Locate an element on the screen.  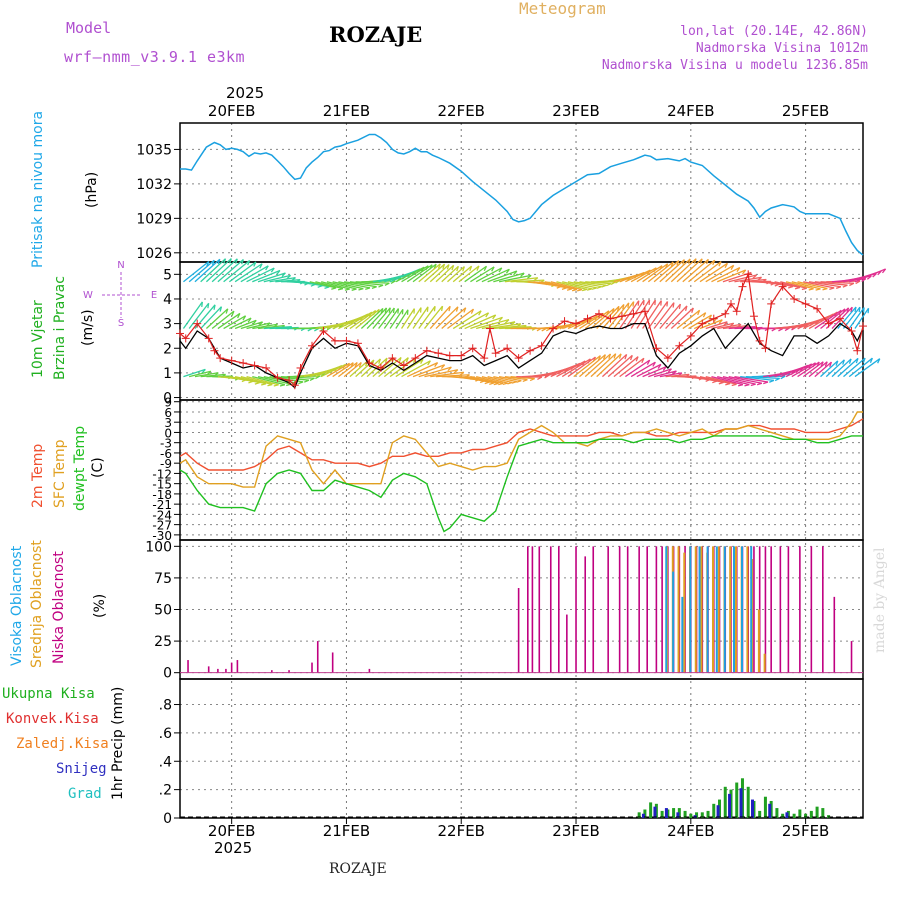
compass-s: S is located at coordinates (121, 323).